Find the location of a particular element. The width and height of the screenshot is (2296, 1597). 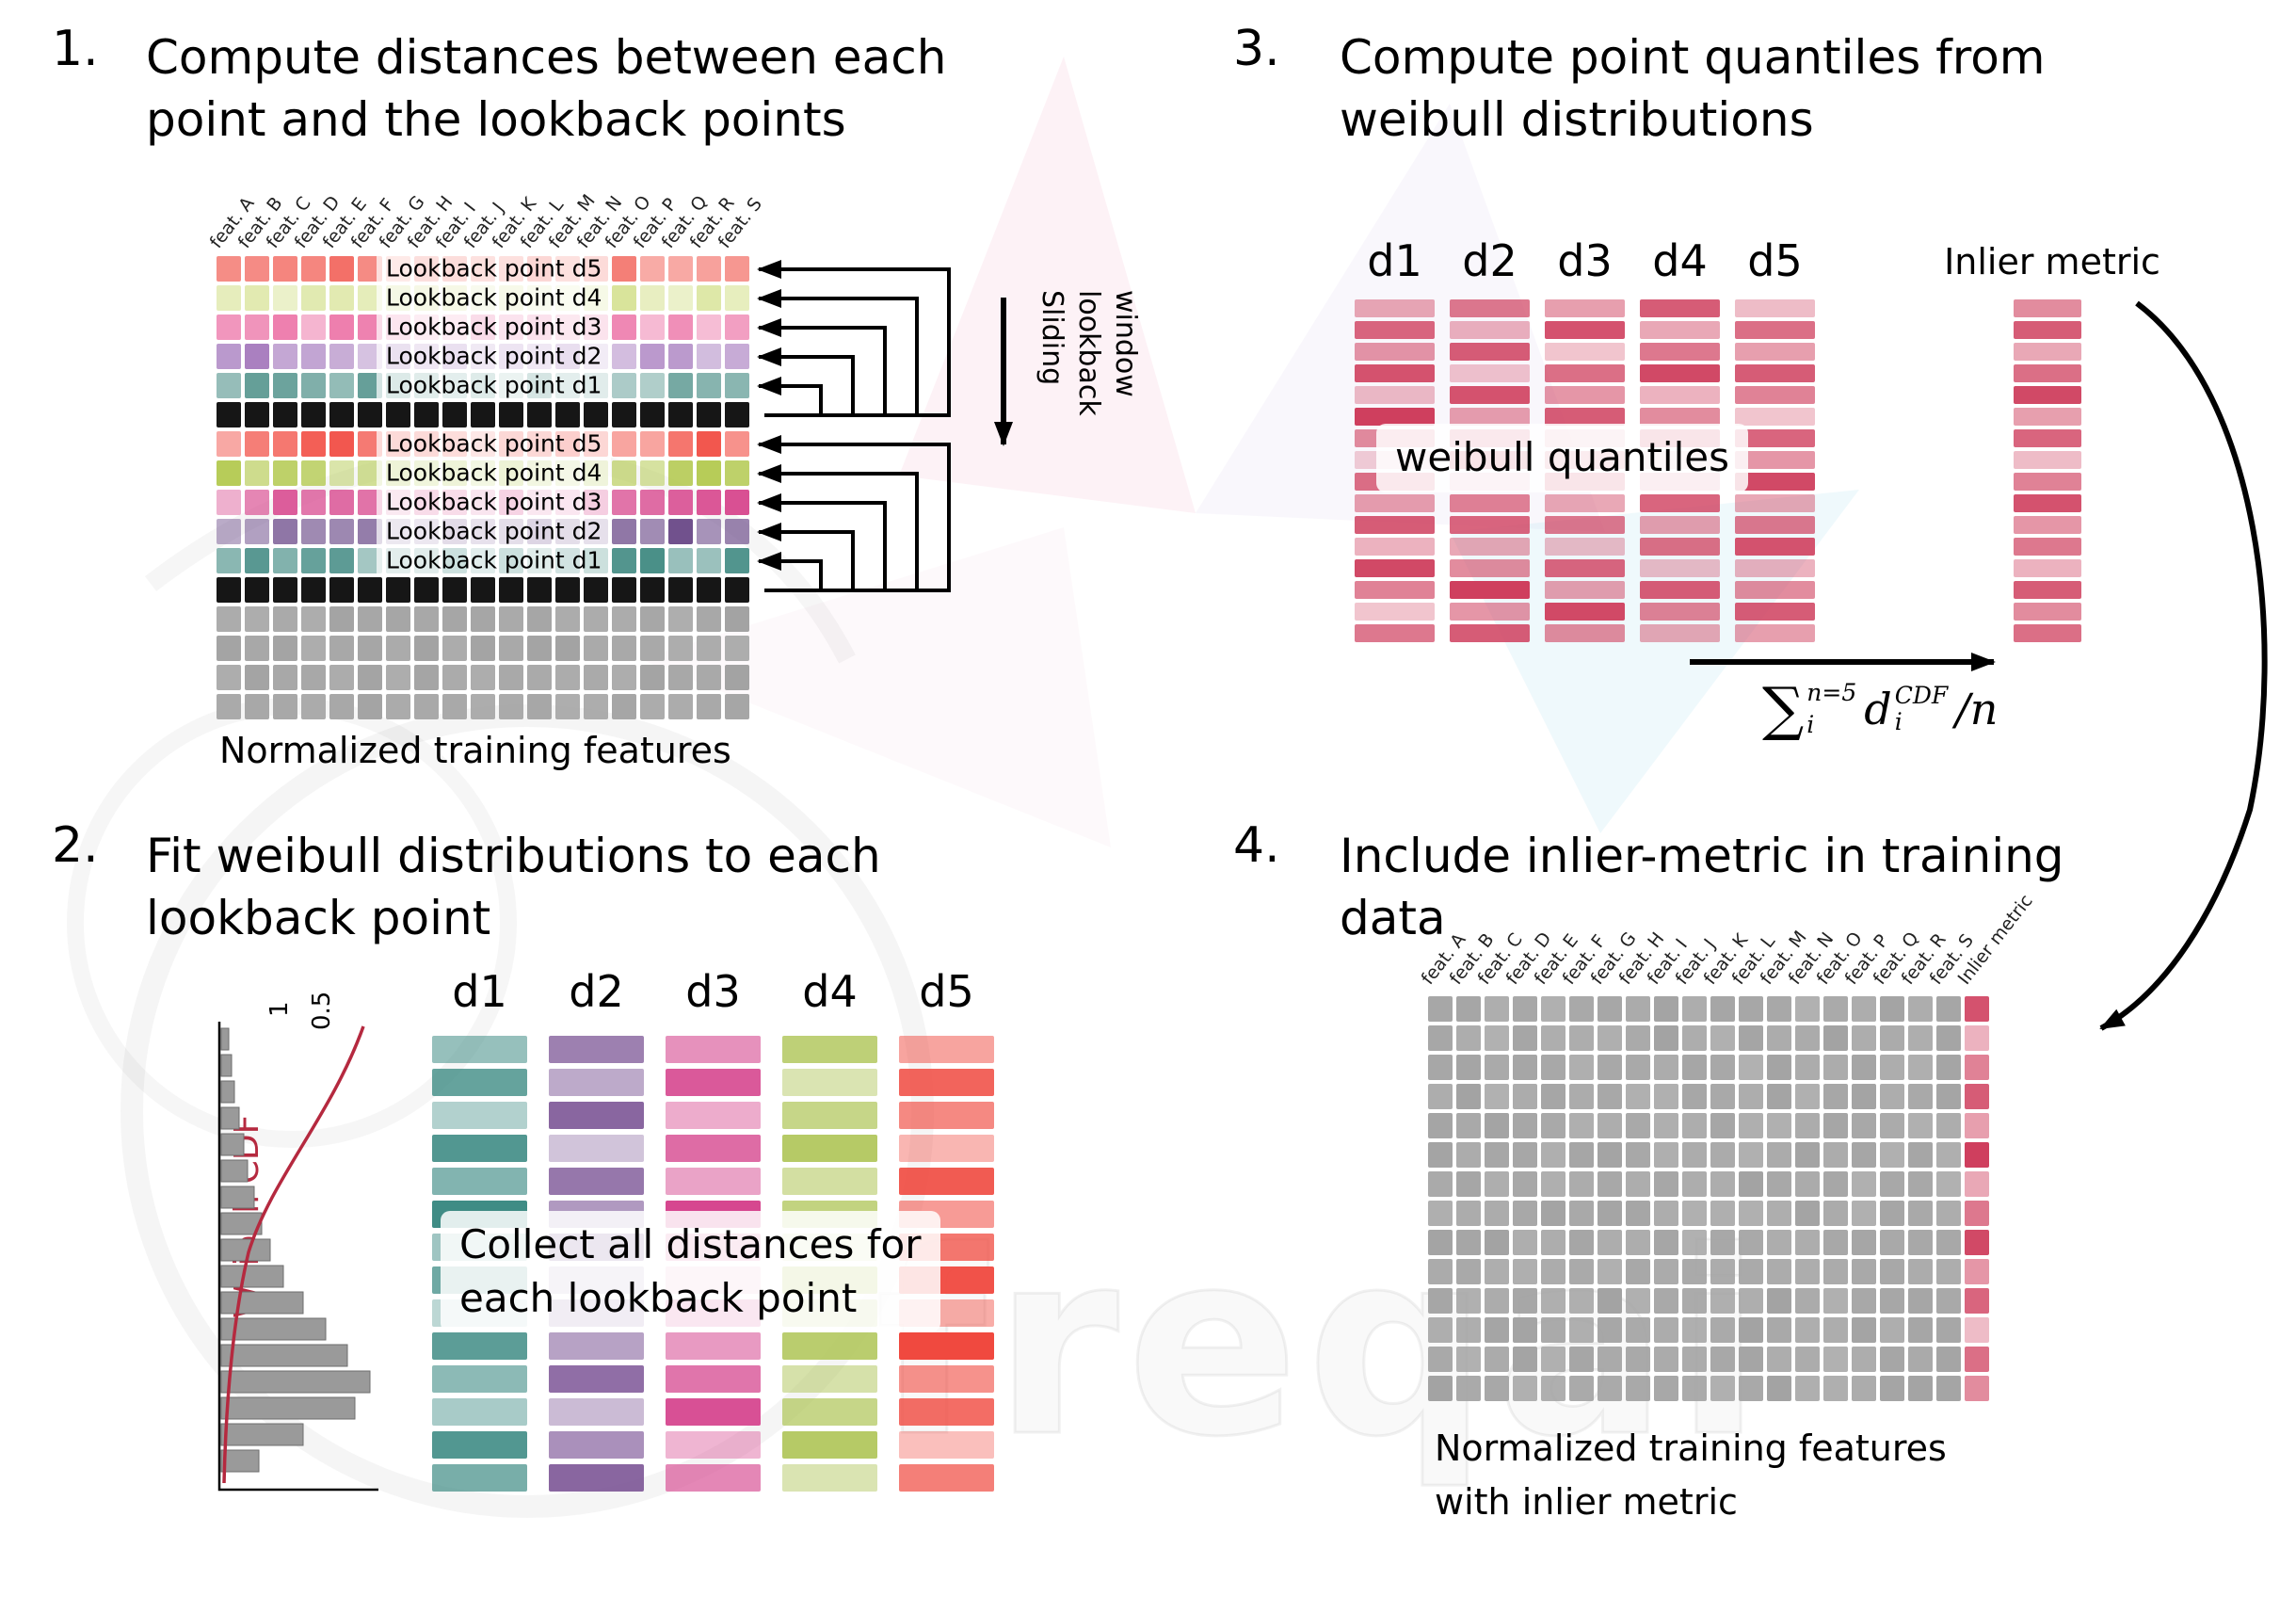

lookback-point-row: Lookback point d1 is located at coordinates (483, 385).